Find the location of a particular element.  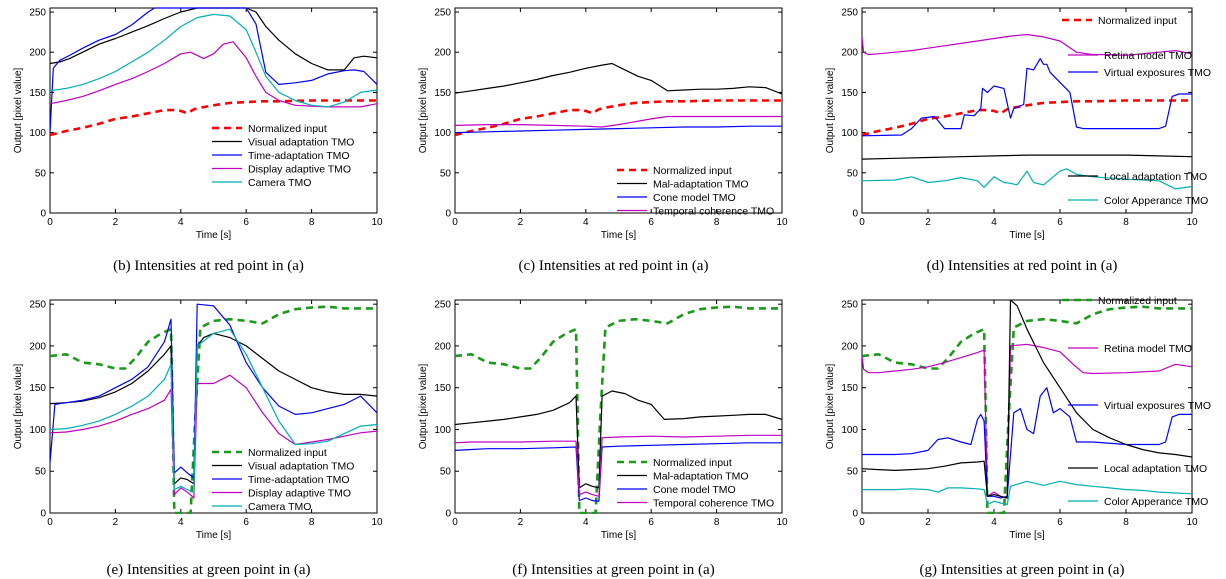

legend-label: Virtual exposures TMO is located at coordinates (1157, 406).